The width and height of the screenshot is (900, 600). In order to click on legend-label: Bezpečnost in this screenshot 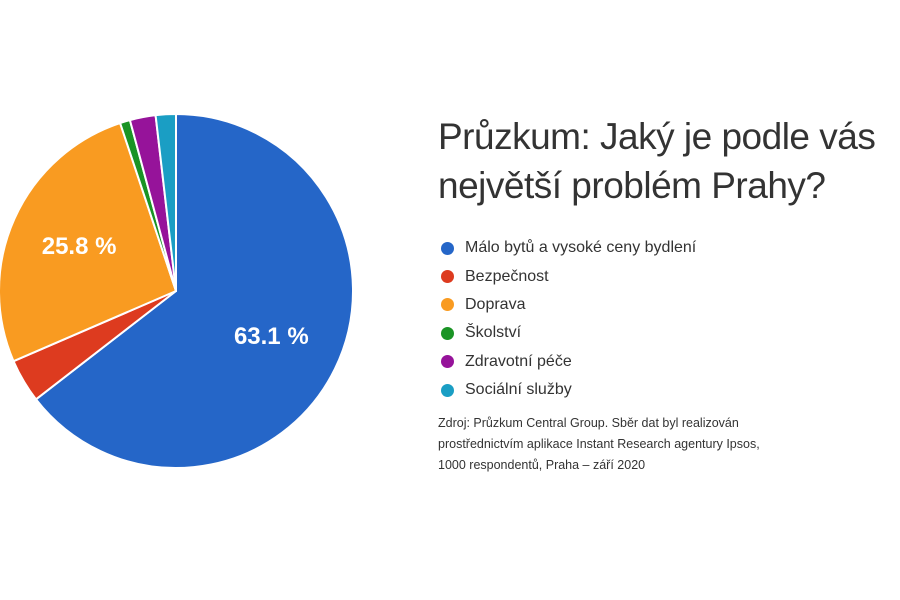, I will do `click(507, 276)`.